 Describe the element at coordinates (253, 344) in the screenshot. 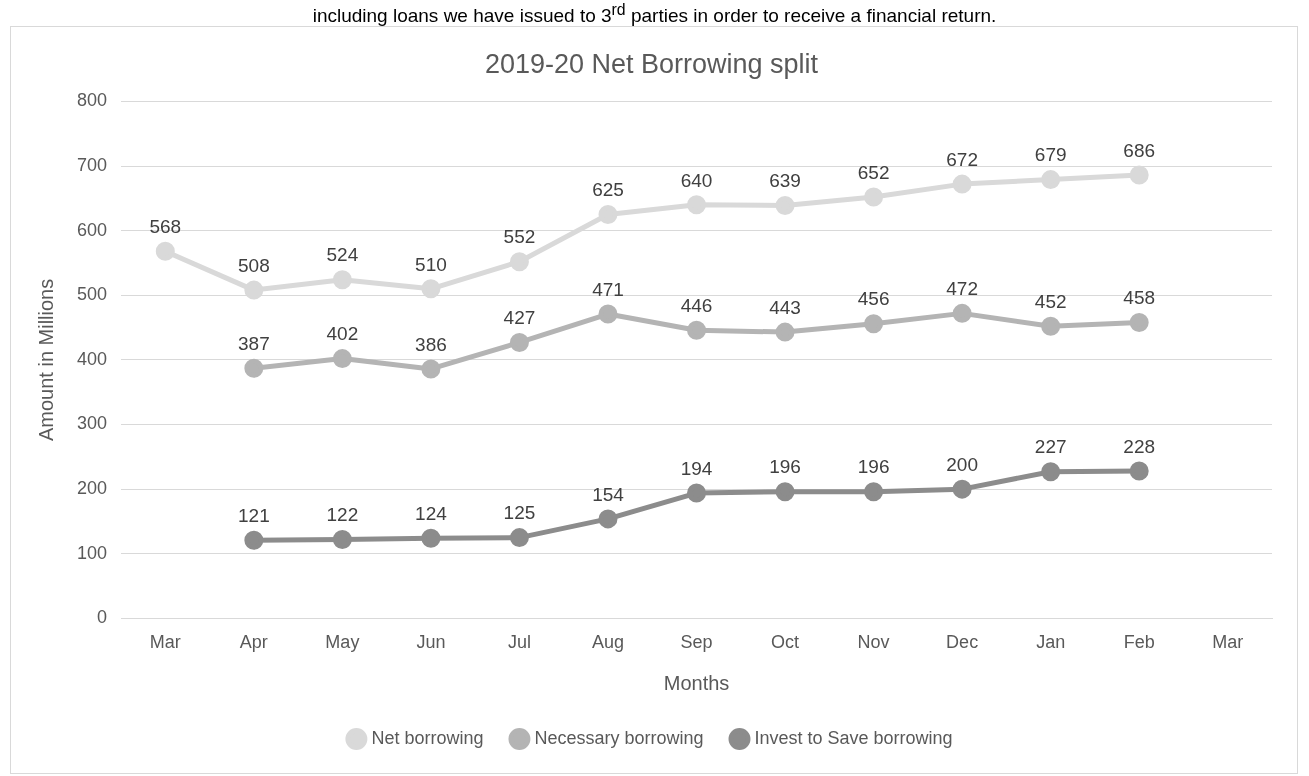

I see `data-label: 387` at that location.